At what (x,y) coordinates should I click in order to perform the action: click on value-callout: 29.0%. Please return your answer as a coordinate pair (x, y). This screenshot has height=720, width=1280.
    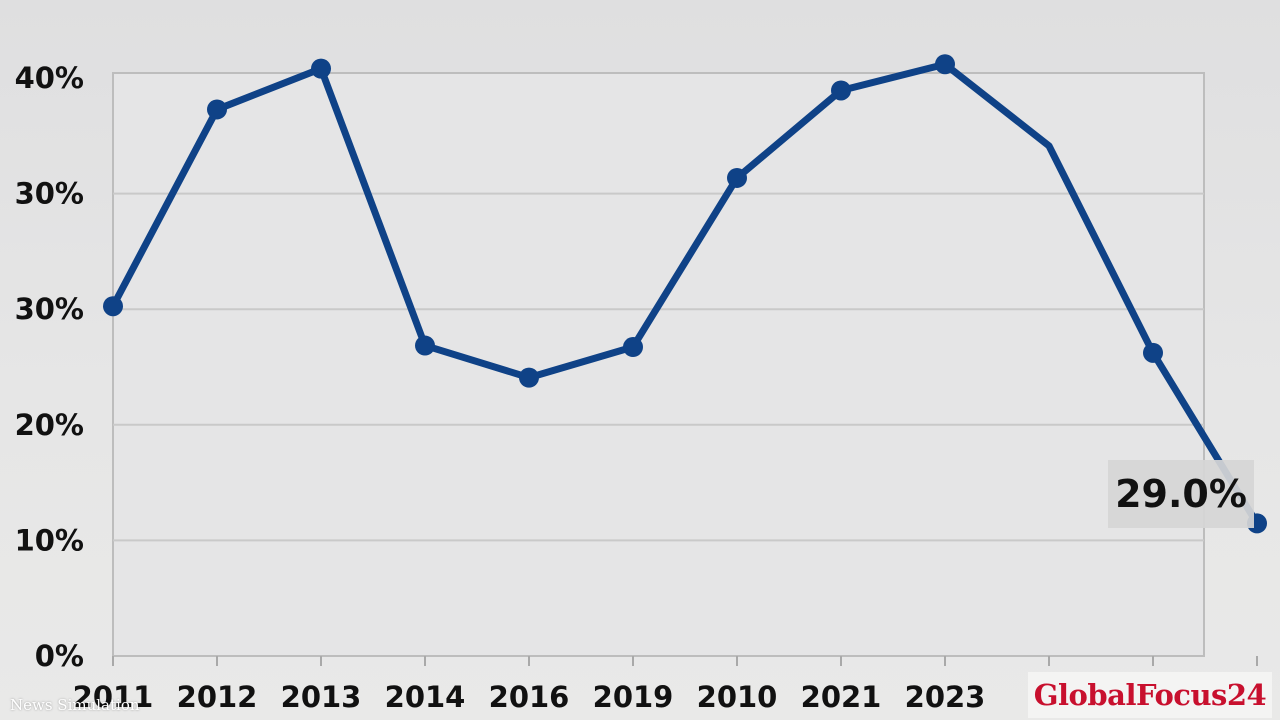
    Looking at the image, I should click on (1181, 494).